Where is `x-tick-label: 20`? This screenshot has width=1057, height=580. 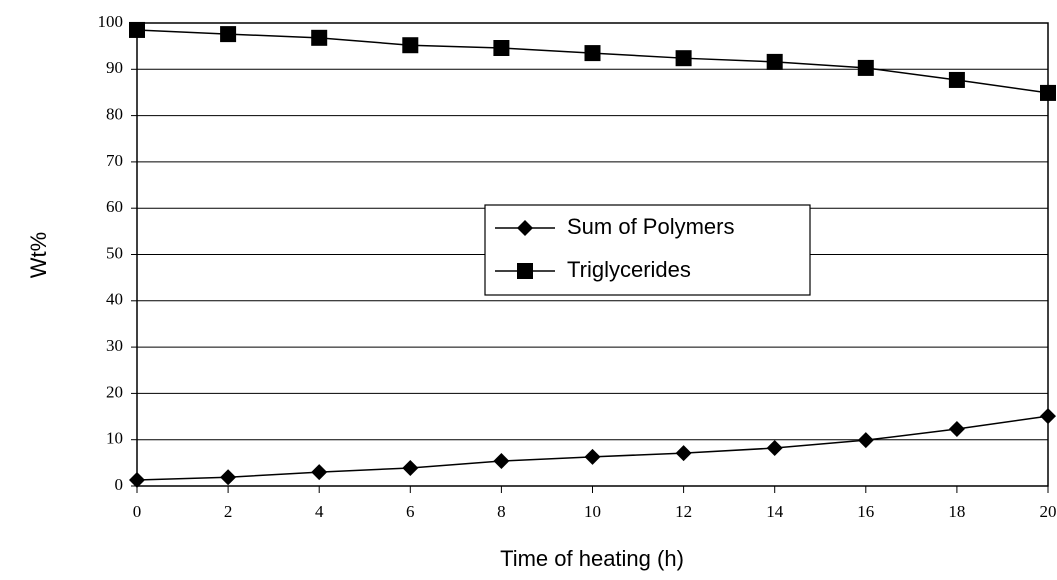 x-tick-label: 20 is located at coordinates (1048, 511).